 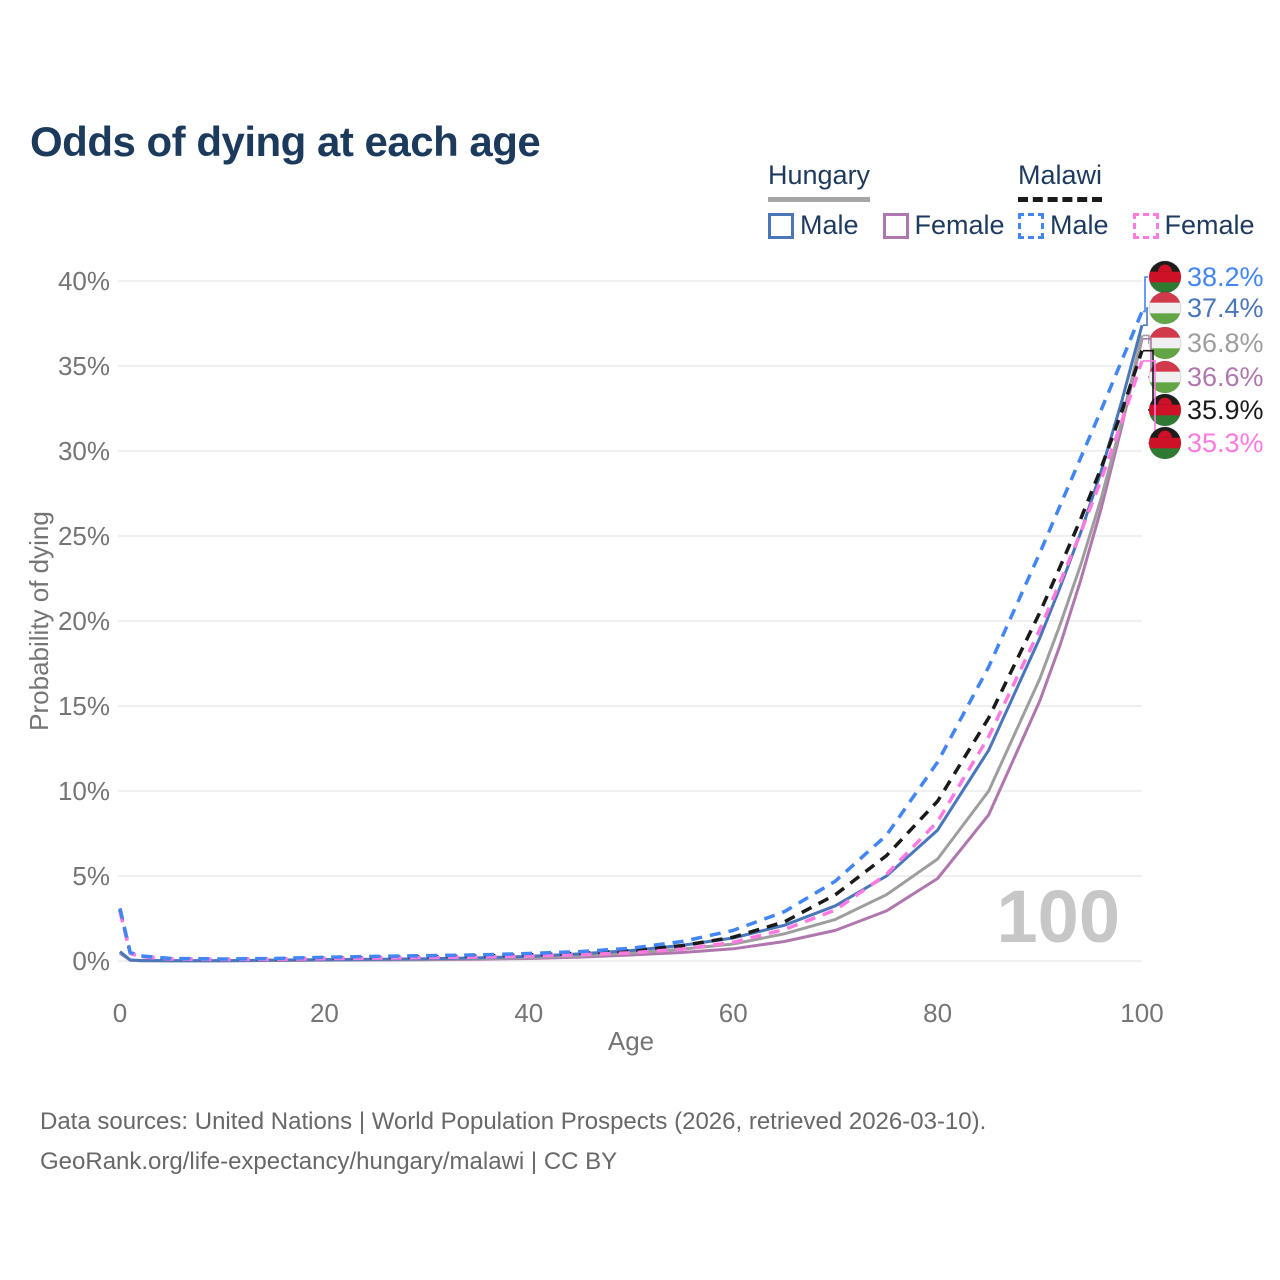 What do you see at coordinates (894, 200) in the screenshot?
I see `legend-group-hungary: Hungary Male Female` at bounding box center [894, 200].